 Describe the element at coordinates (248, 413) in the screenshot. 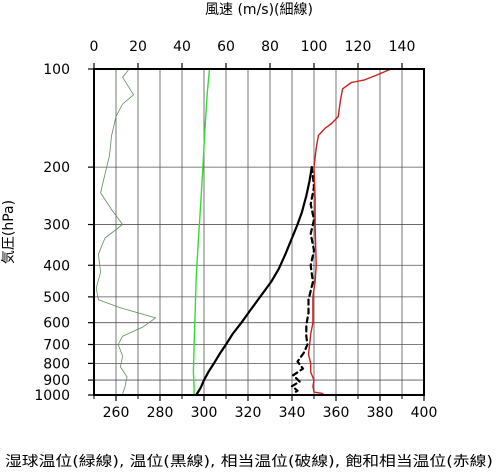

I see `bottom-tick-label: 320` at that location.